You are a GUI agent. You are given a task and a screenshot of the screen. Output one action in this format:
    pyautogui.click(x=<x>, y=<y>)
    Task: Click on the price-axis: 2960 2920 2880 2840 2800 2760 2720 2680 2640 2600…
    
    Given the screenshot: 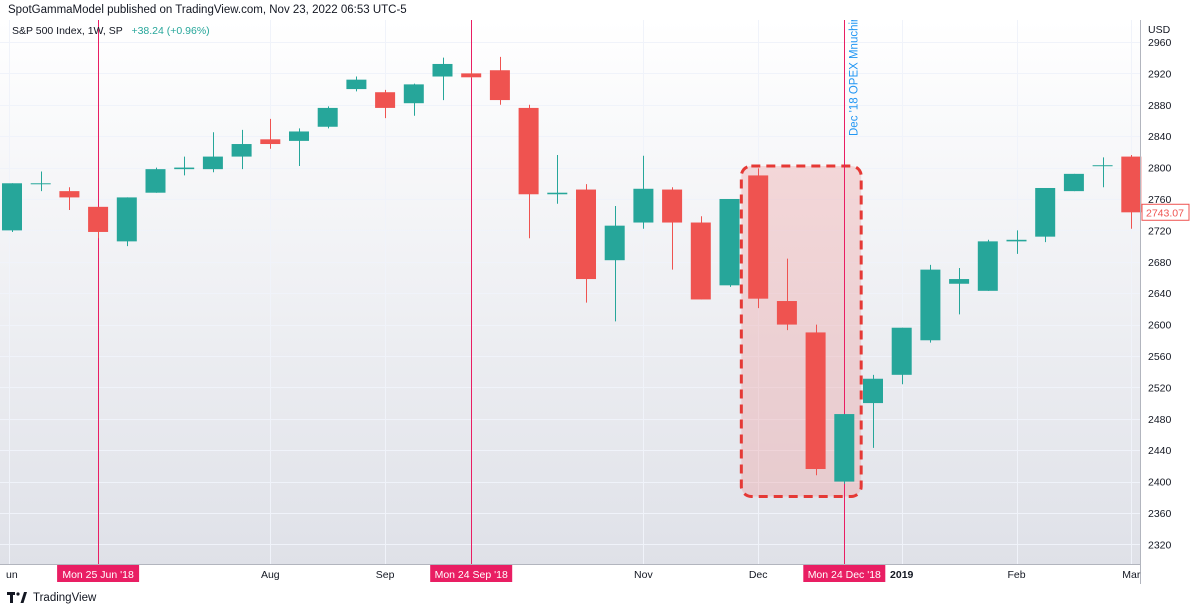 What is the action you would take?
    pyautogui.click(x=1165, y=294)
    